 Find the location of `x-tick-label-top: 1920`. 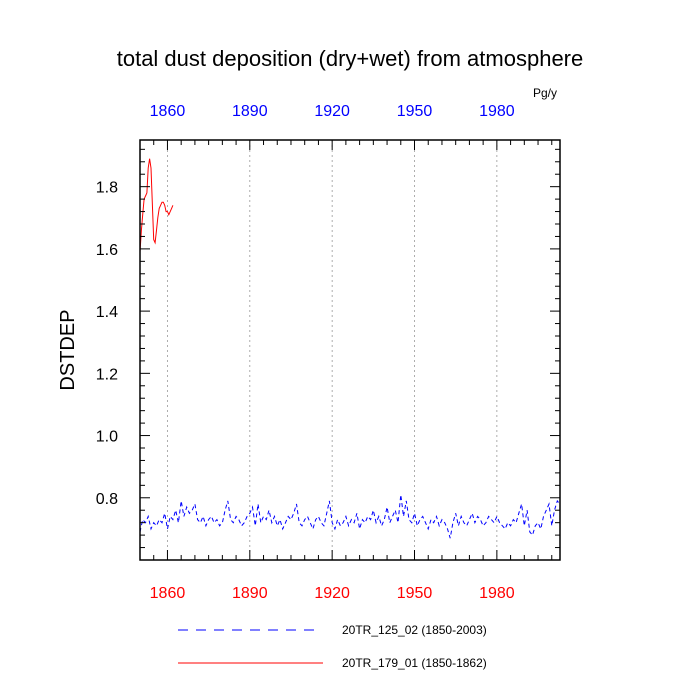

x-tick-label-top: 1920 is located at coordinates (332, 111).